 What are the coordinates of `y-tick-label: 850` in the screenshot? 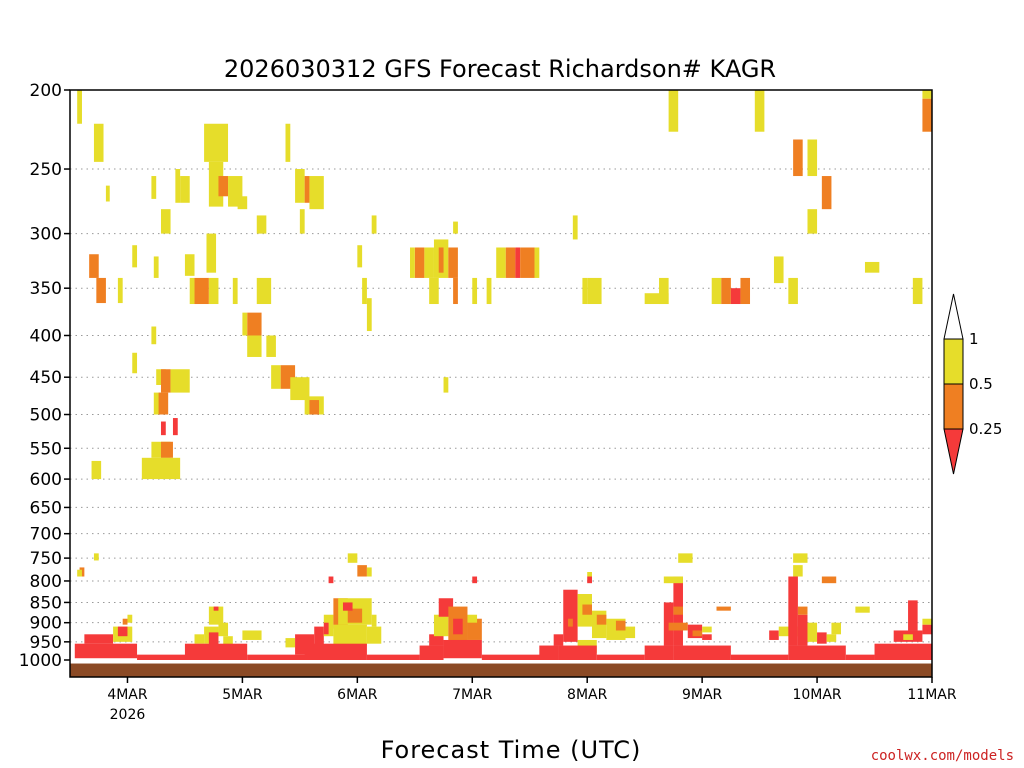 It's located at (46, 603).